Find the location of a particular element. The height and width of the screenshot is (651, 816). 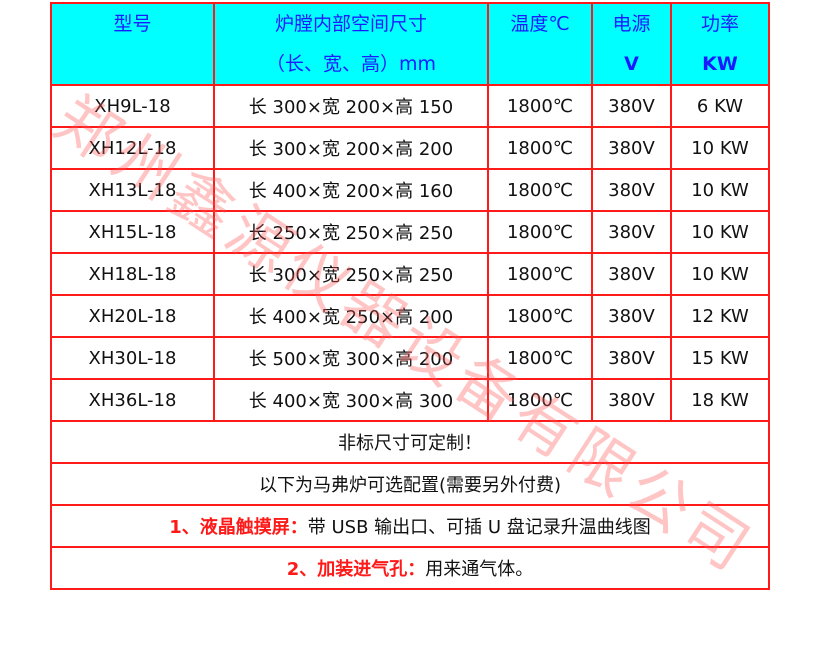

cell-size: 长 300×宽 200×高 200 is located at coordinates (351, 148).